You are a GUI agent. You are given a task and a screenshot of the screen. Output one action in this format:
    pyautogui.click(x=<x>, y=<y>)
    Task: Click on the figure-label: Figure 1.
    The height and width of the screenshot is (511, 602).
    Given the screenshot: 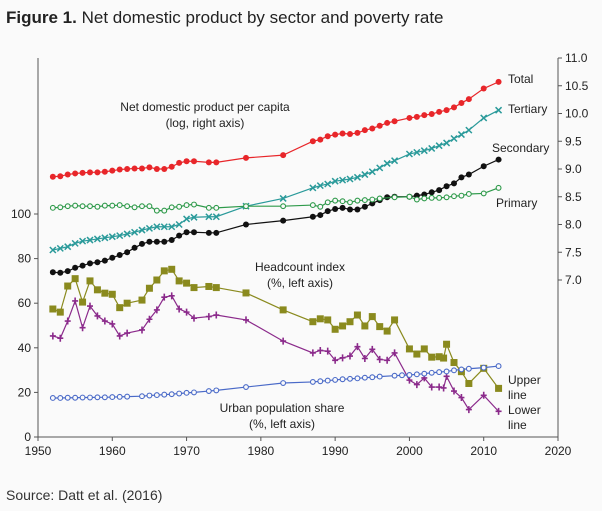 What is the action you would take?
    pyautogui.click(x=41, y=17)
    